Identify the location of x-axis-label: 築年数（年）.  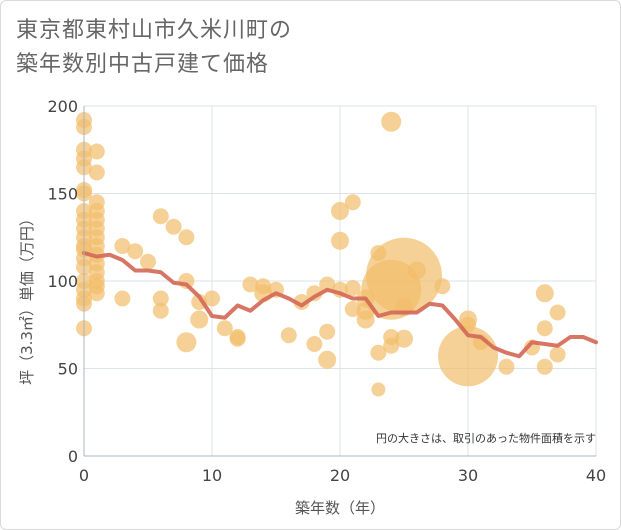
(340, 508).